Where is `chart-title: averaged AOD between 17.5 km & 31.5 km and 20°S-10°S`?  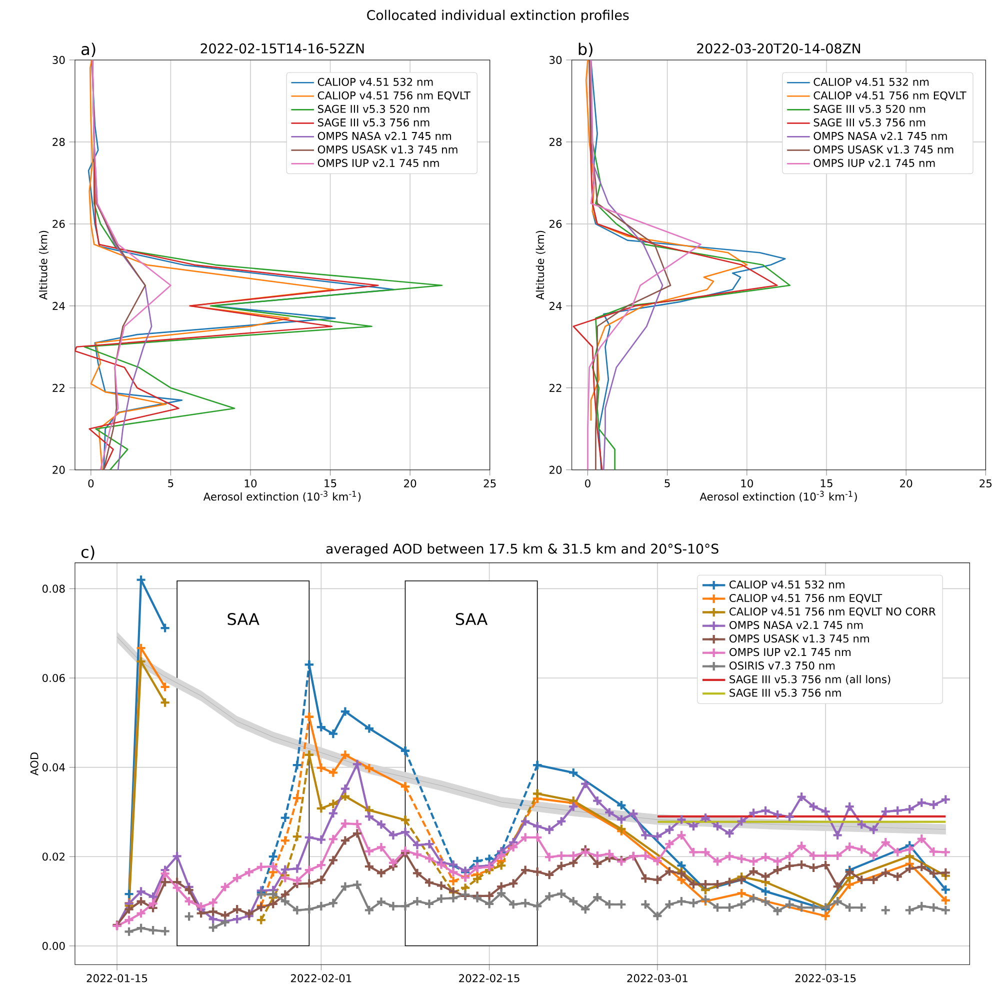 chart-title: averaged AOD between 17.5 km & 31.5 km and 20°S-10°S is located at coordinates (522, 550).